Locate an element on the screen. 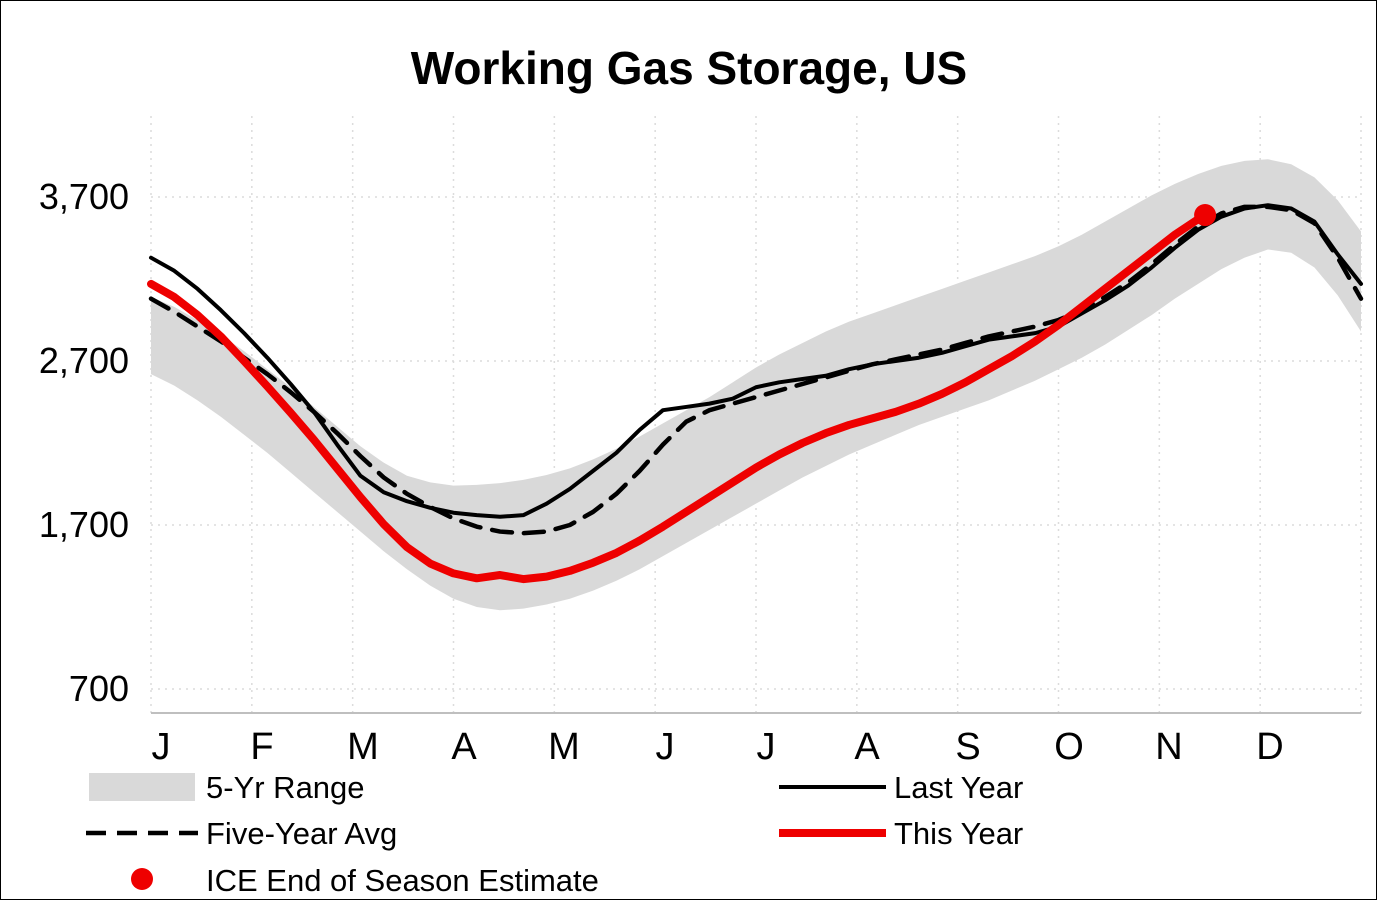 The width and height of the screenshot is (1377, 904). x-tick-label-may: M is located at coordinates (564, 747).